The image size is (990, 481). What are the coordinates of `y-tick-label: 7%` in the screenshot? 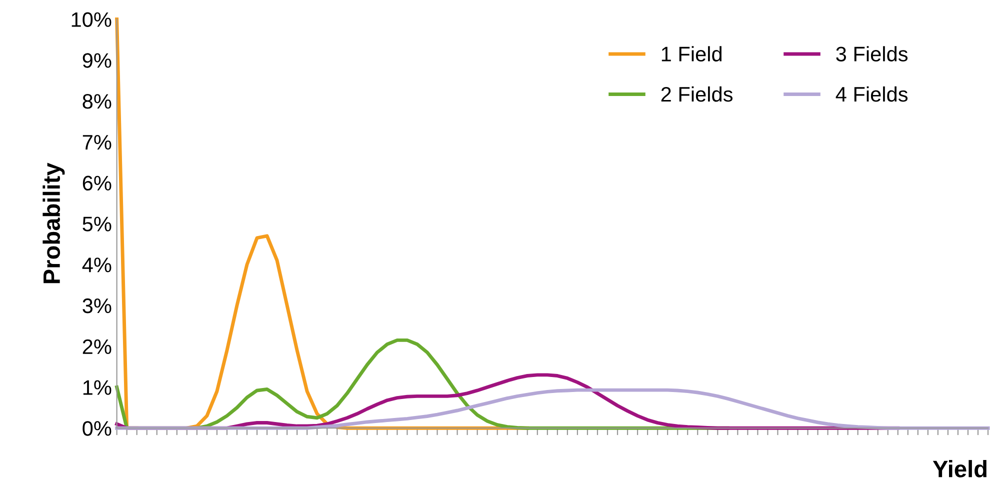 It's located at (97, 142).